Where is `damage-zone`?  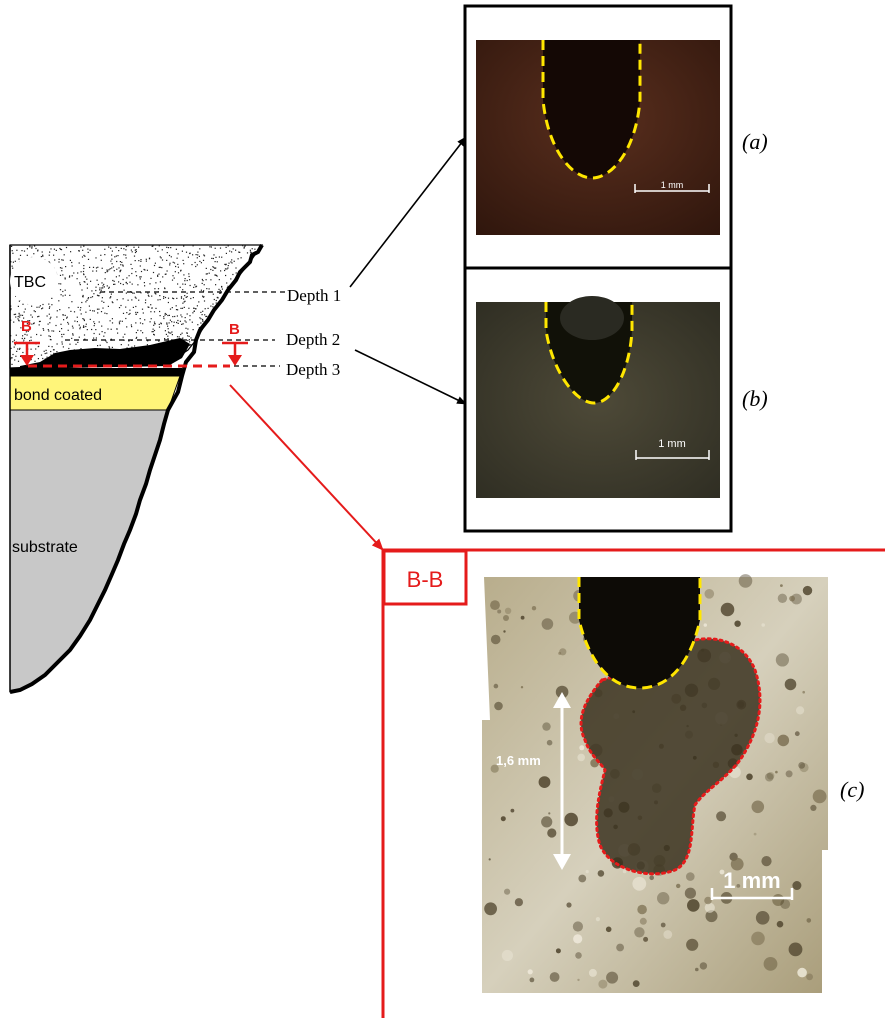
damage-zone is located at coordinates (670, 756).